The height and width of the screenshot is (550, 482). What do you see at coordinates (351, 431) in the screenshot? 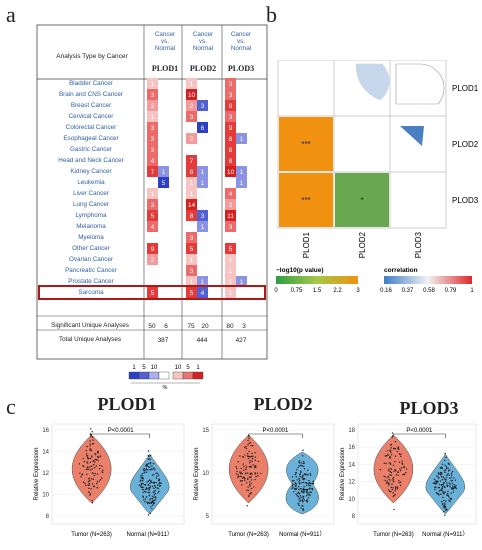
I see `y-tick: 18` at bounding box center [351, 431].